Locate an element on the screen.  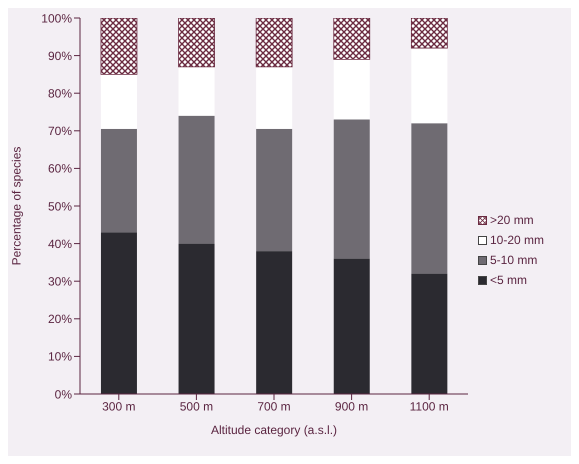
legend-label: 5-10 mm is located at coordinates (514, 260).